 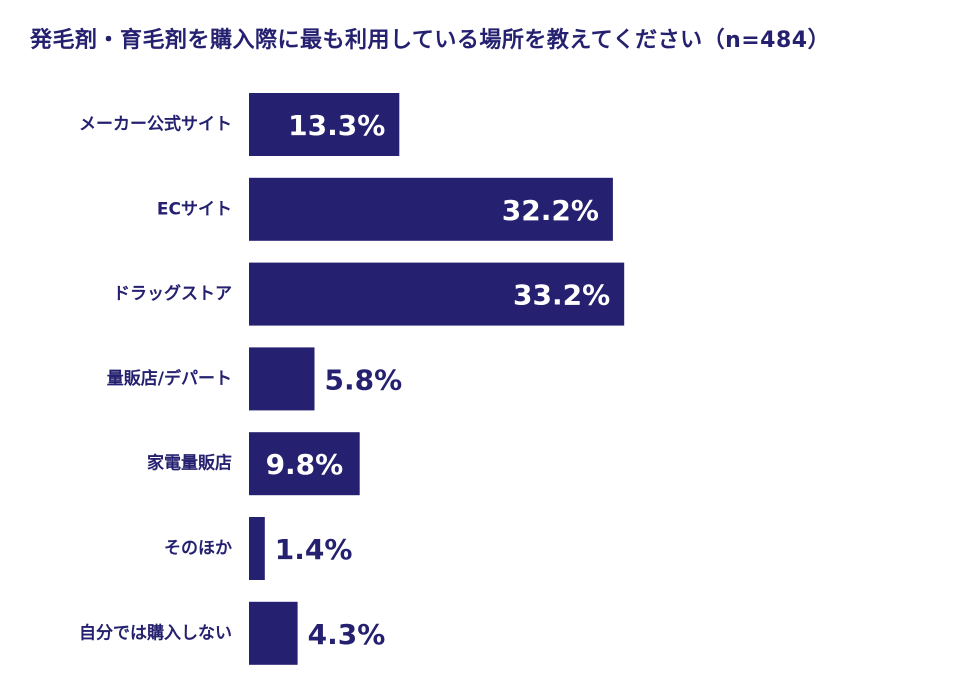 I want to click on value-label-5: 9.8%, so click(x=305, y=464).